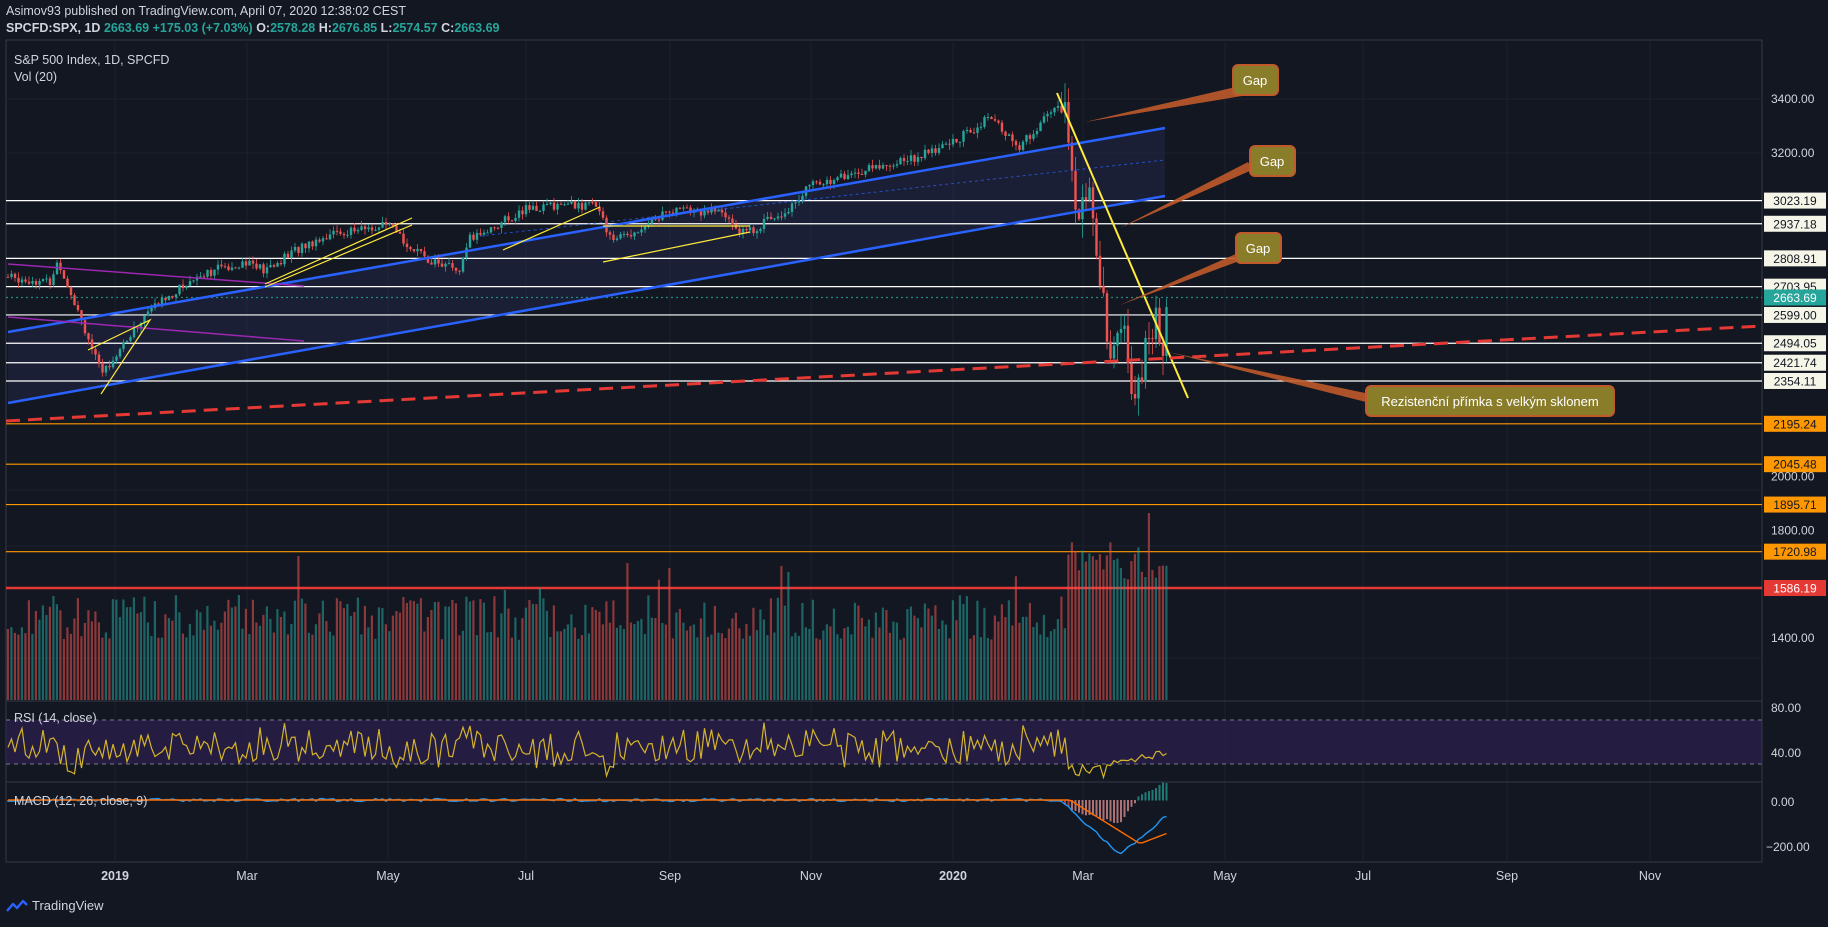  What do you see at coordinates (551, 228) in the screenshot?
I see `wedge-jul` at bounding box center [551, 228].